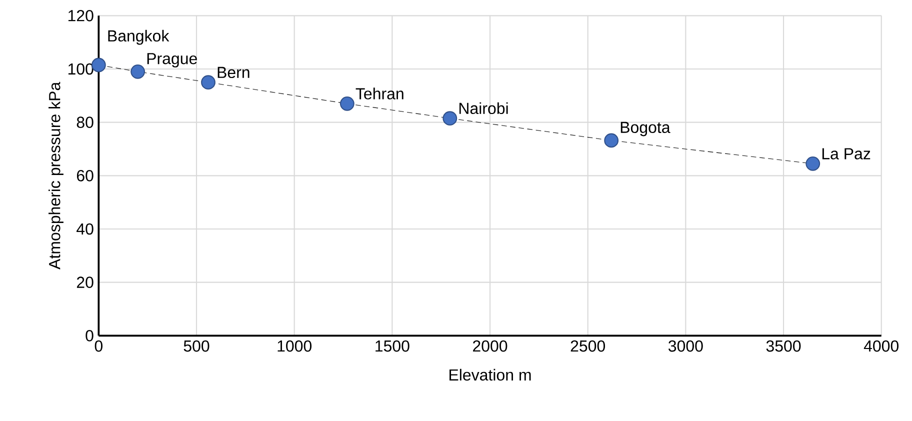 The height and width of the screenshot is (421, 912). Describe the element at coordinates (56, 176) in the screenshot. I see `y-axis-title: Atmospheric pressure kPa` at that location.